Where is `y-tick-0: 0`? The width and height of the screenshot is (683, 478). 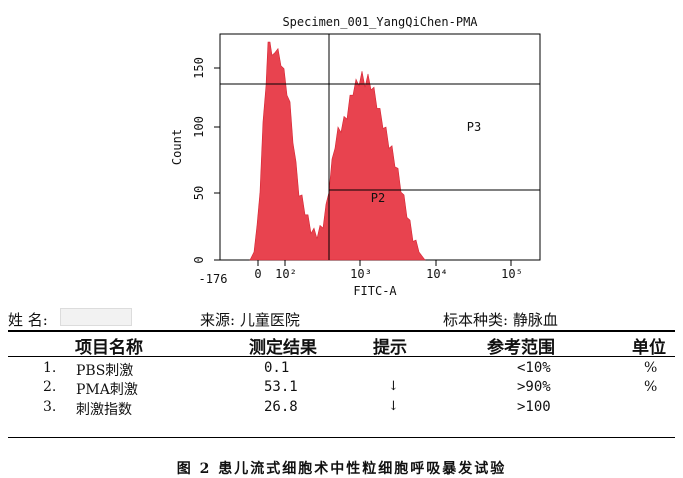
y-tick-0: 0 is located at coordinates (199, 259).